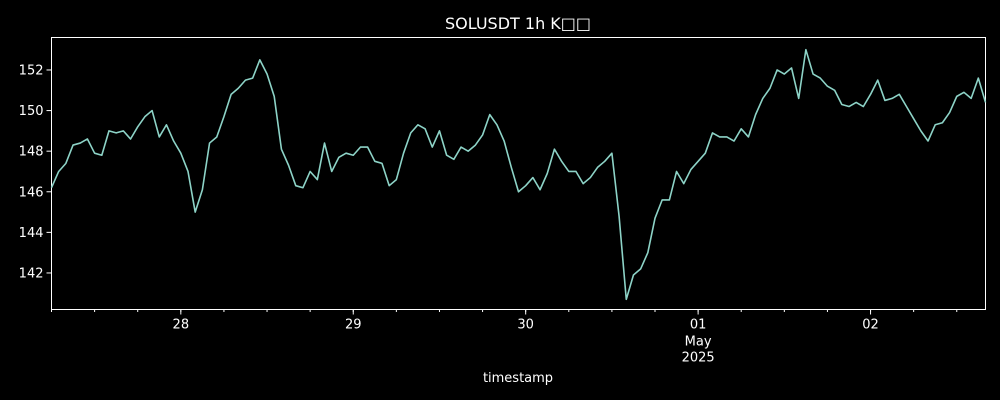 The height and width of the screenshot is (400, 1000). I want to click on x-tick-label: 30, so click(525, 325).